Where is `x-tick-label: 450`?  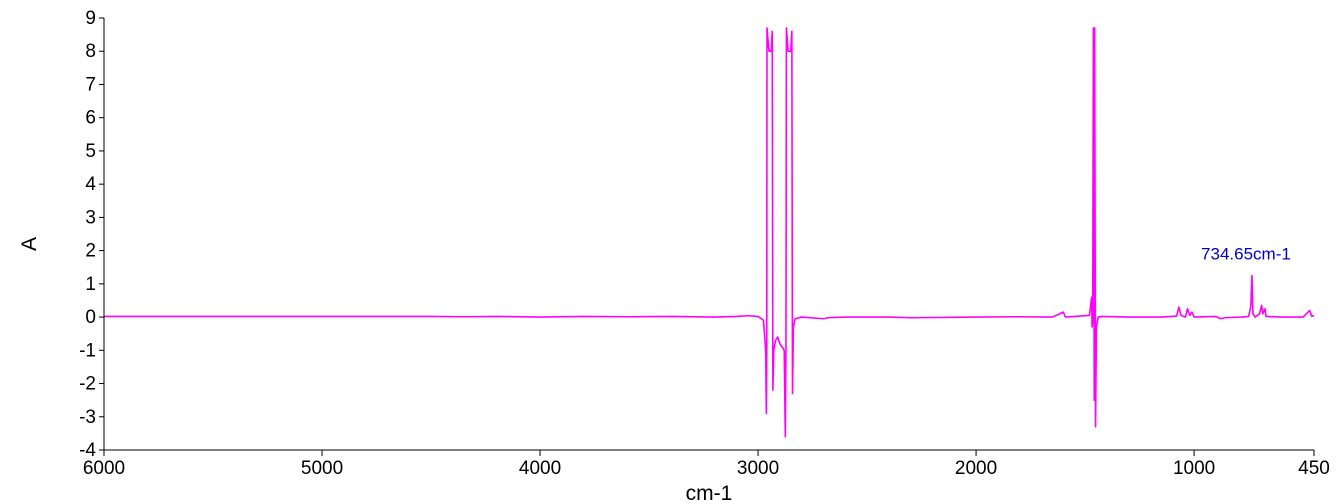
x-tick-label: 450 is located at coordinates (1314, 468).